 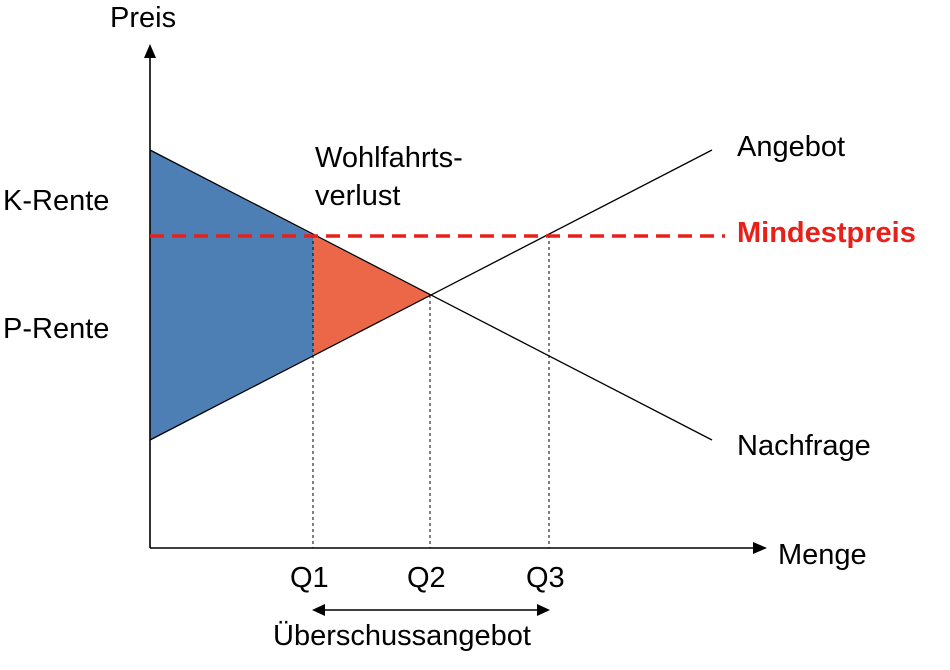 I want to click on excess-supply-arrow-right-head, so click(x=543, y=610).